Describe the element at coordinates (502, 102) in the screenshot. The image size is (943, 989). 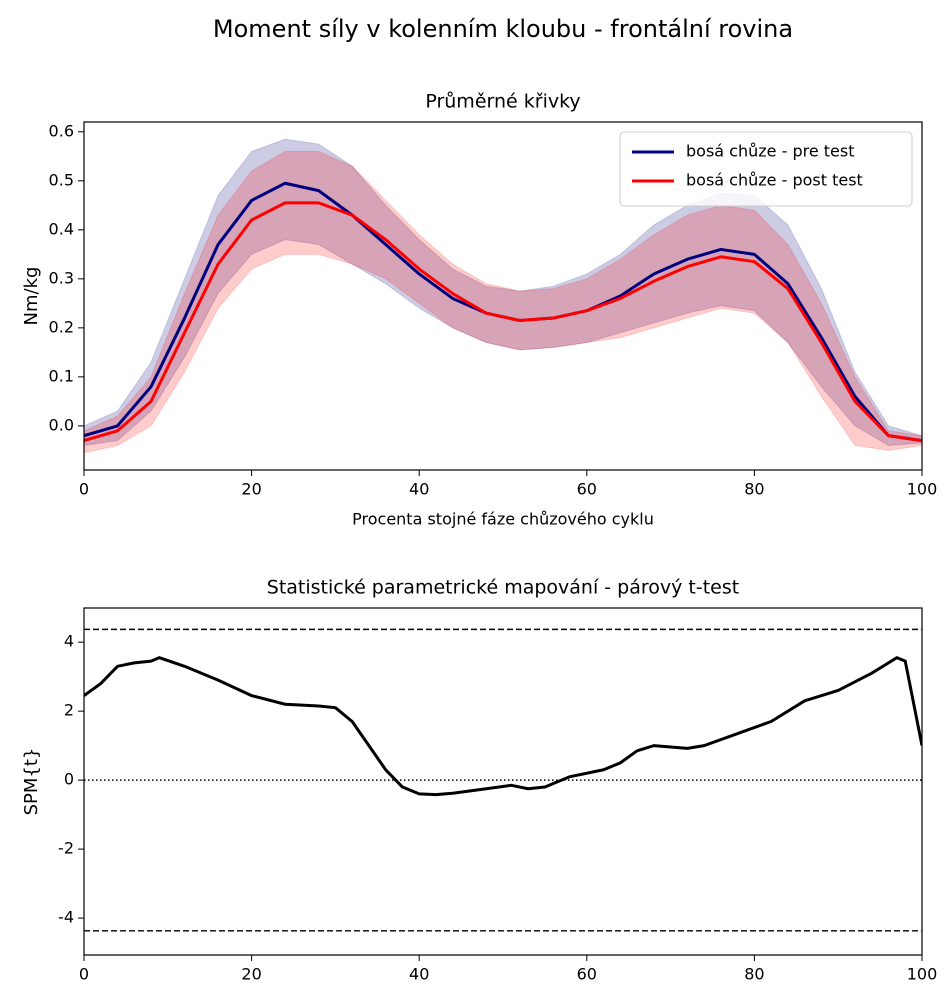
I see `axes-title: Průměrné křivky` at that location.